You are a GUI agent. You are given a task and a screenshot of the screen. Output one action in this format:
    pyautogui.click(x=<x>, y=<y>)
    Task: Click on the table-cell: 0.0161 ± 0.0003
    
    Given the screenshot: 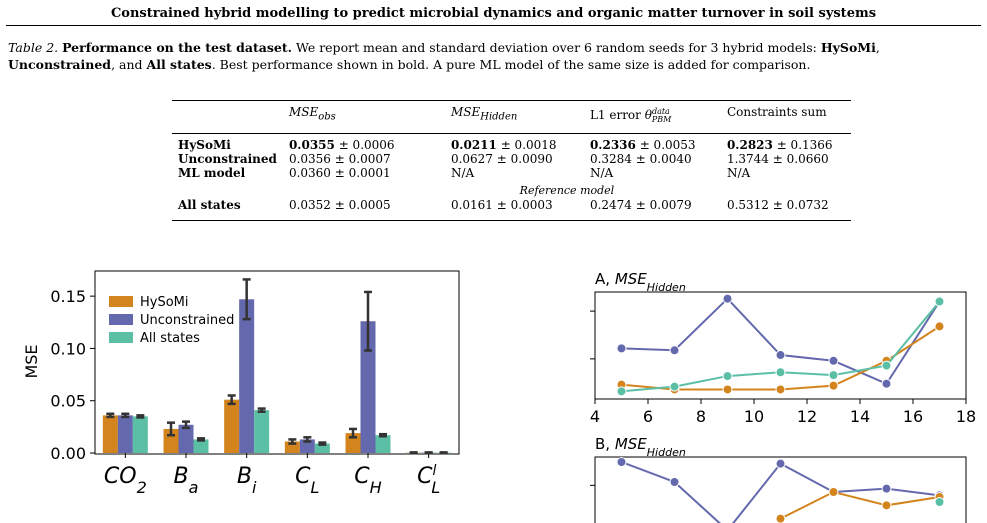 What is the action you would take?
    pyautogui.click(x=514, y=210)
    